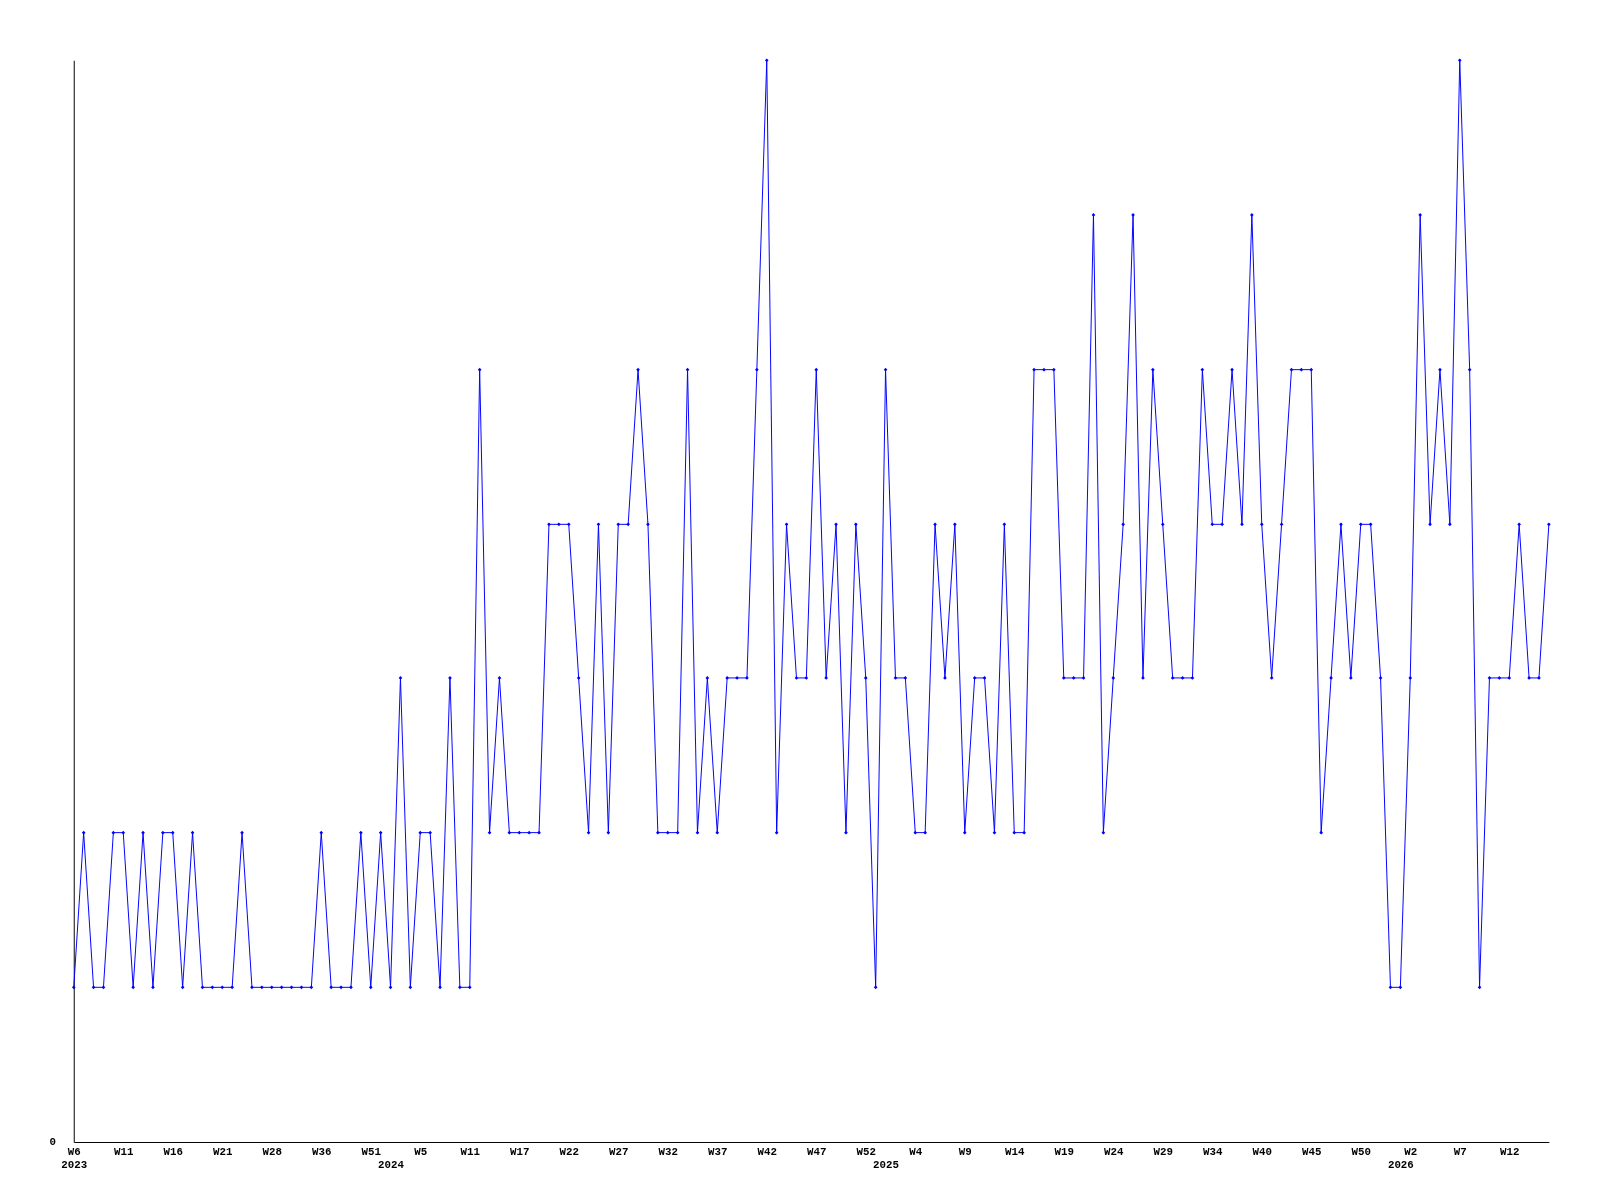 This screenshot has width=1600, height=1200. Describe the element at coordinates (1400, 1165) in the screenshot. I see `x-tick-label: 2026` at that location.